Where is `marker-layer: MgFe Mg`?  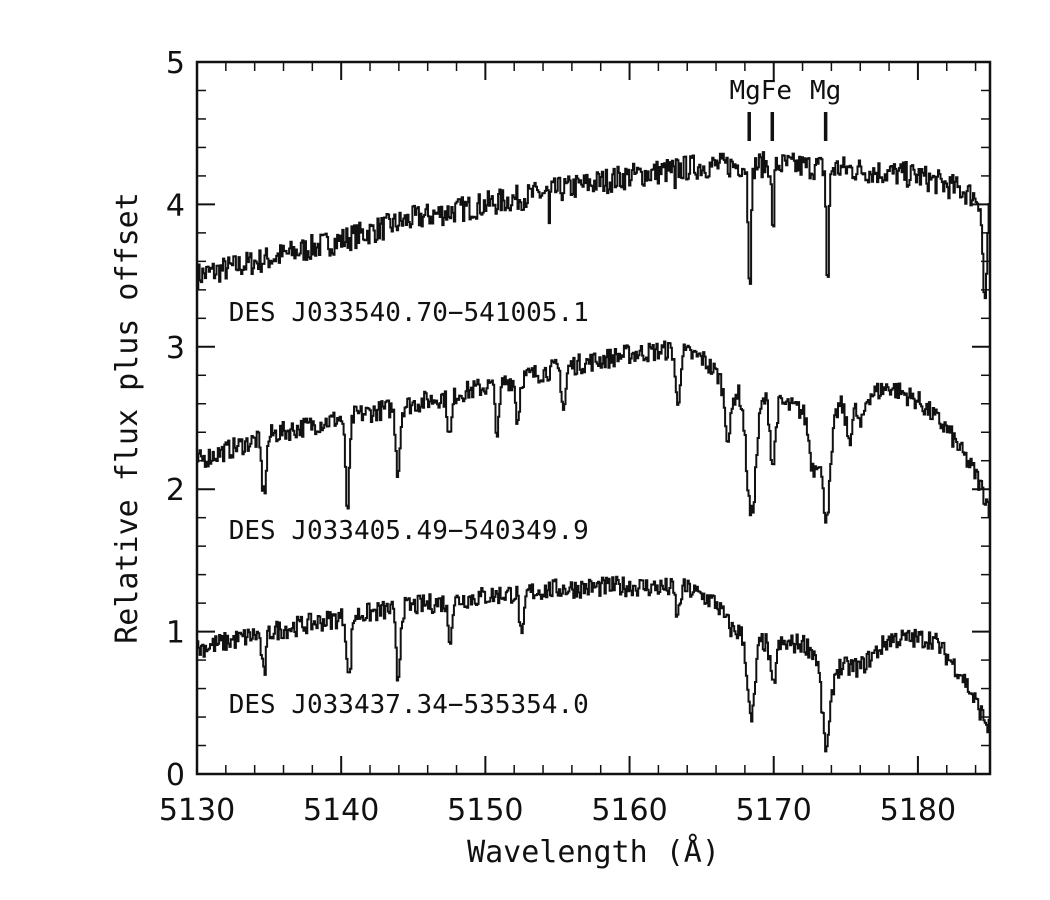
marker-layer: MgFe Mg is located at coordinates (785, 108).